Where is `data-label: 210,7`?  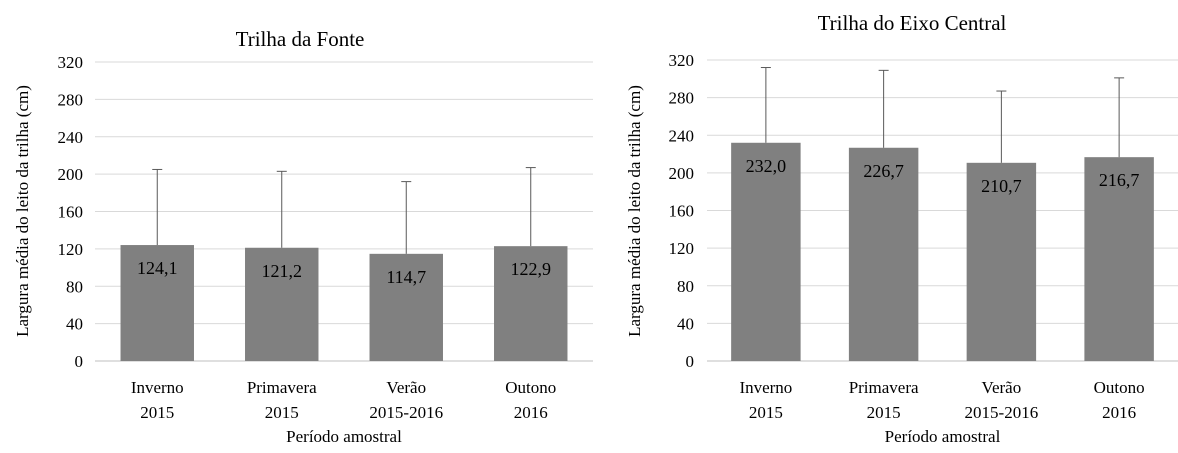
data-label: 210,7 is located at coordinates (1001, 186).